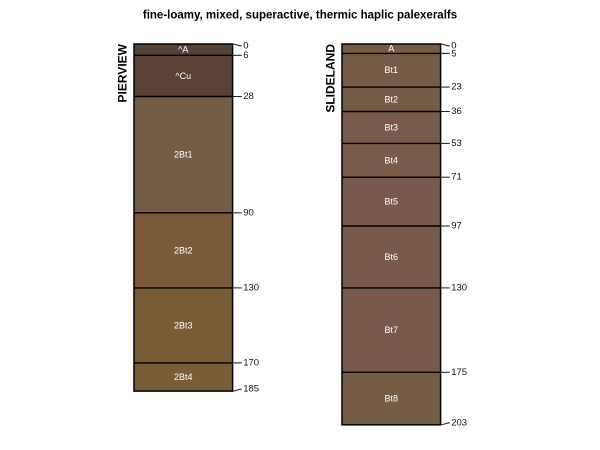  I want to click on svg-text: Bt6, so click(392, 257).